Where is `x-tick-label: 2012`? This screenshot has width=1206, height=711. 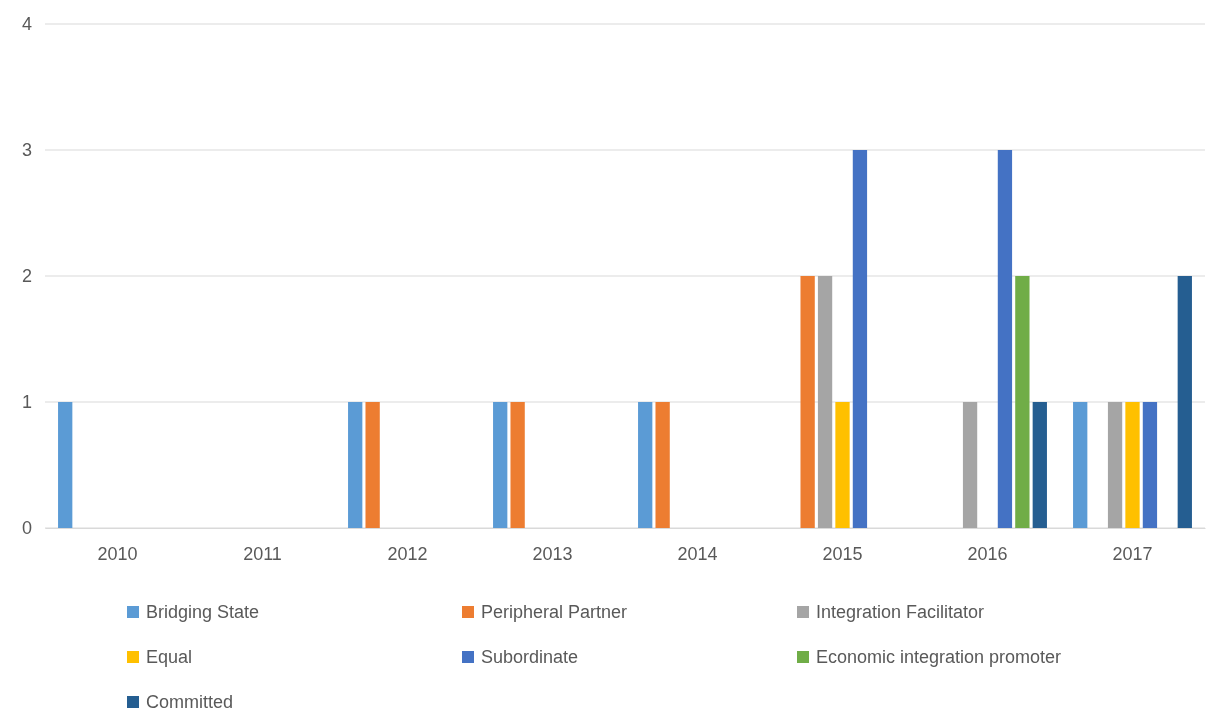
x-tick-label: 2012 is located at coordinates (407, 553).